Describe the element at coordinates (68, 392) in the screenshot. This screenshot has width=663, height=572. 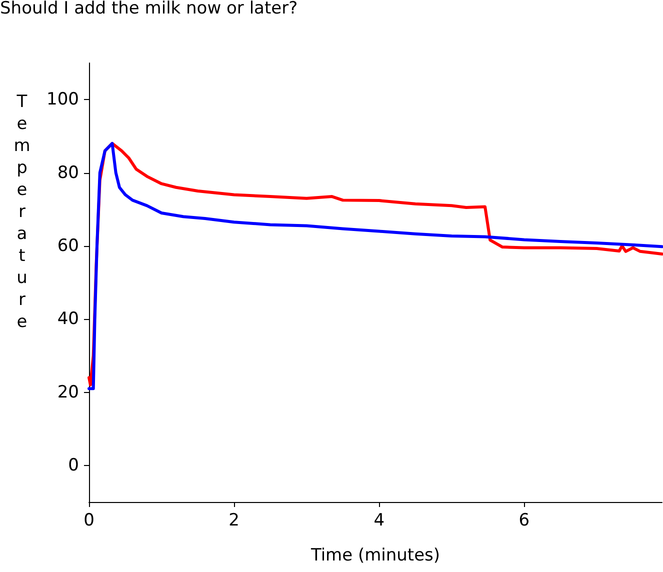
I see `y-tick-label: 20` at that location.